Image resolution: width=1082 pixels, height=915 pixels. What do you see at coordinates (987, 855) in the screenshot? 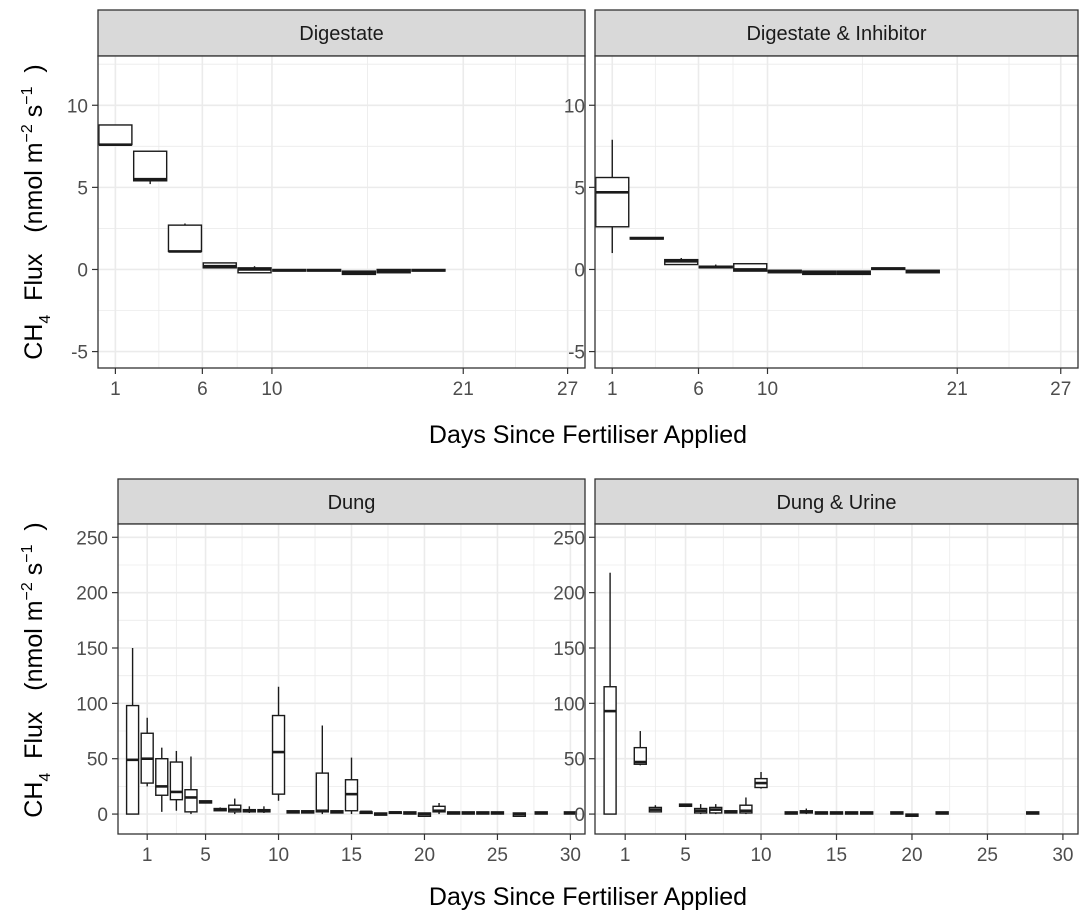
I see `x-tick-label: 25` at bounding box center [987, 855].